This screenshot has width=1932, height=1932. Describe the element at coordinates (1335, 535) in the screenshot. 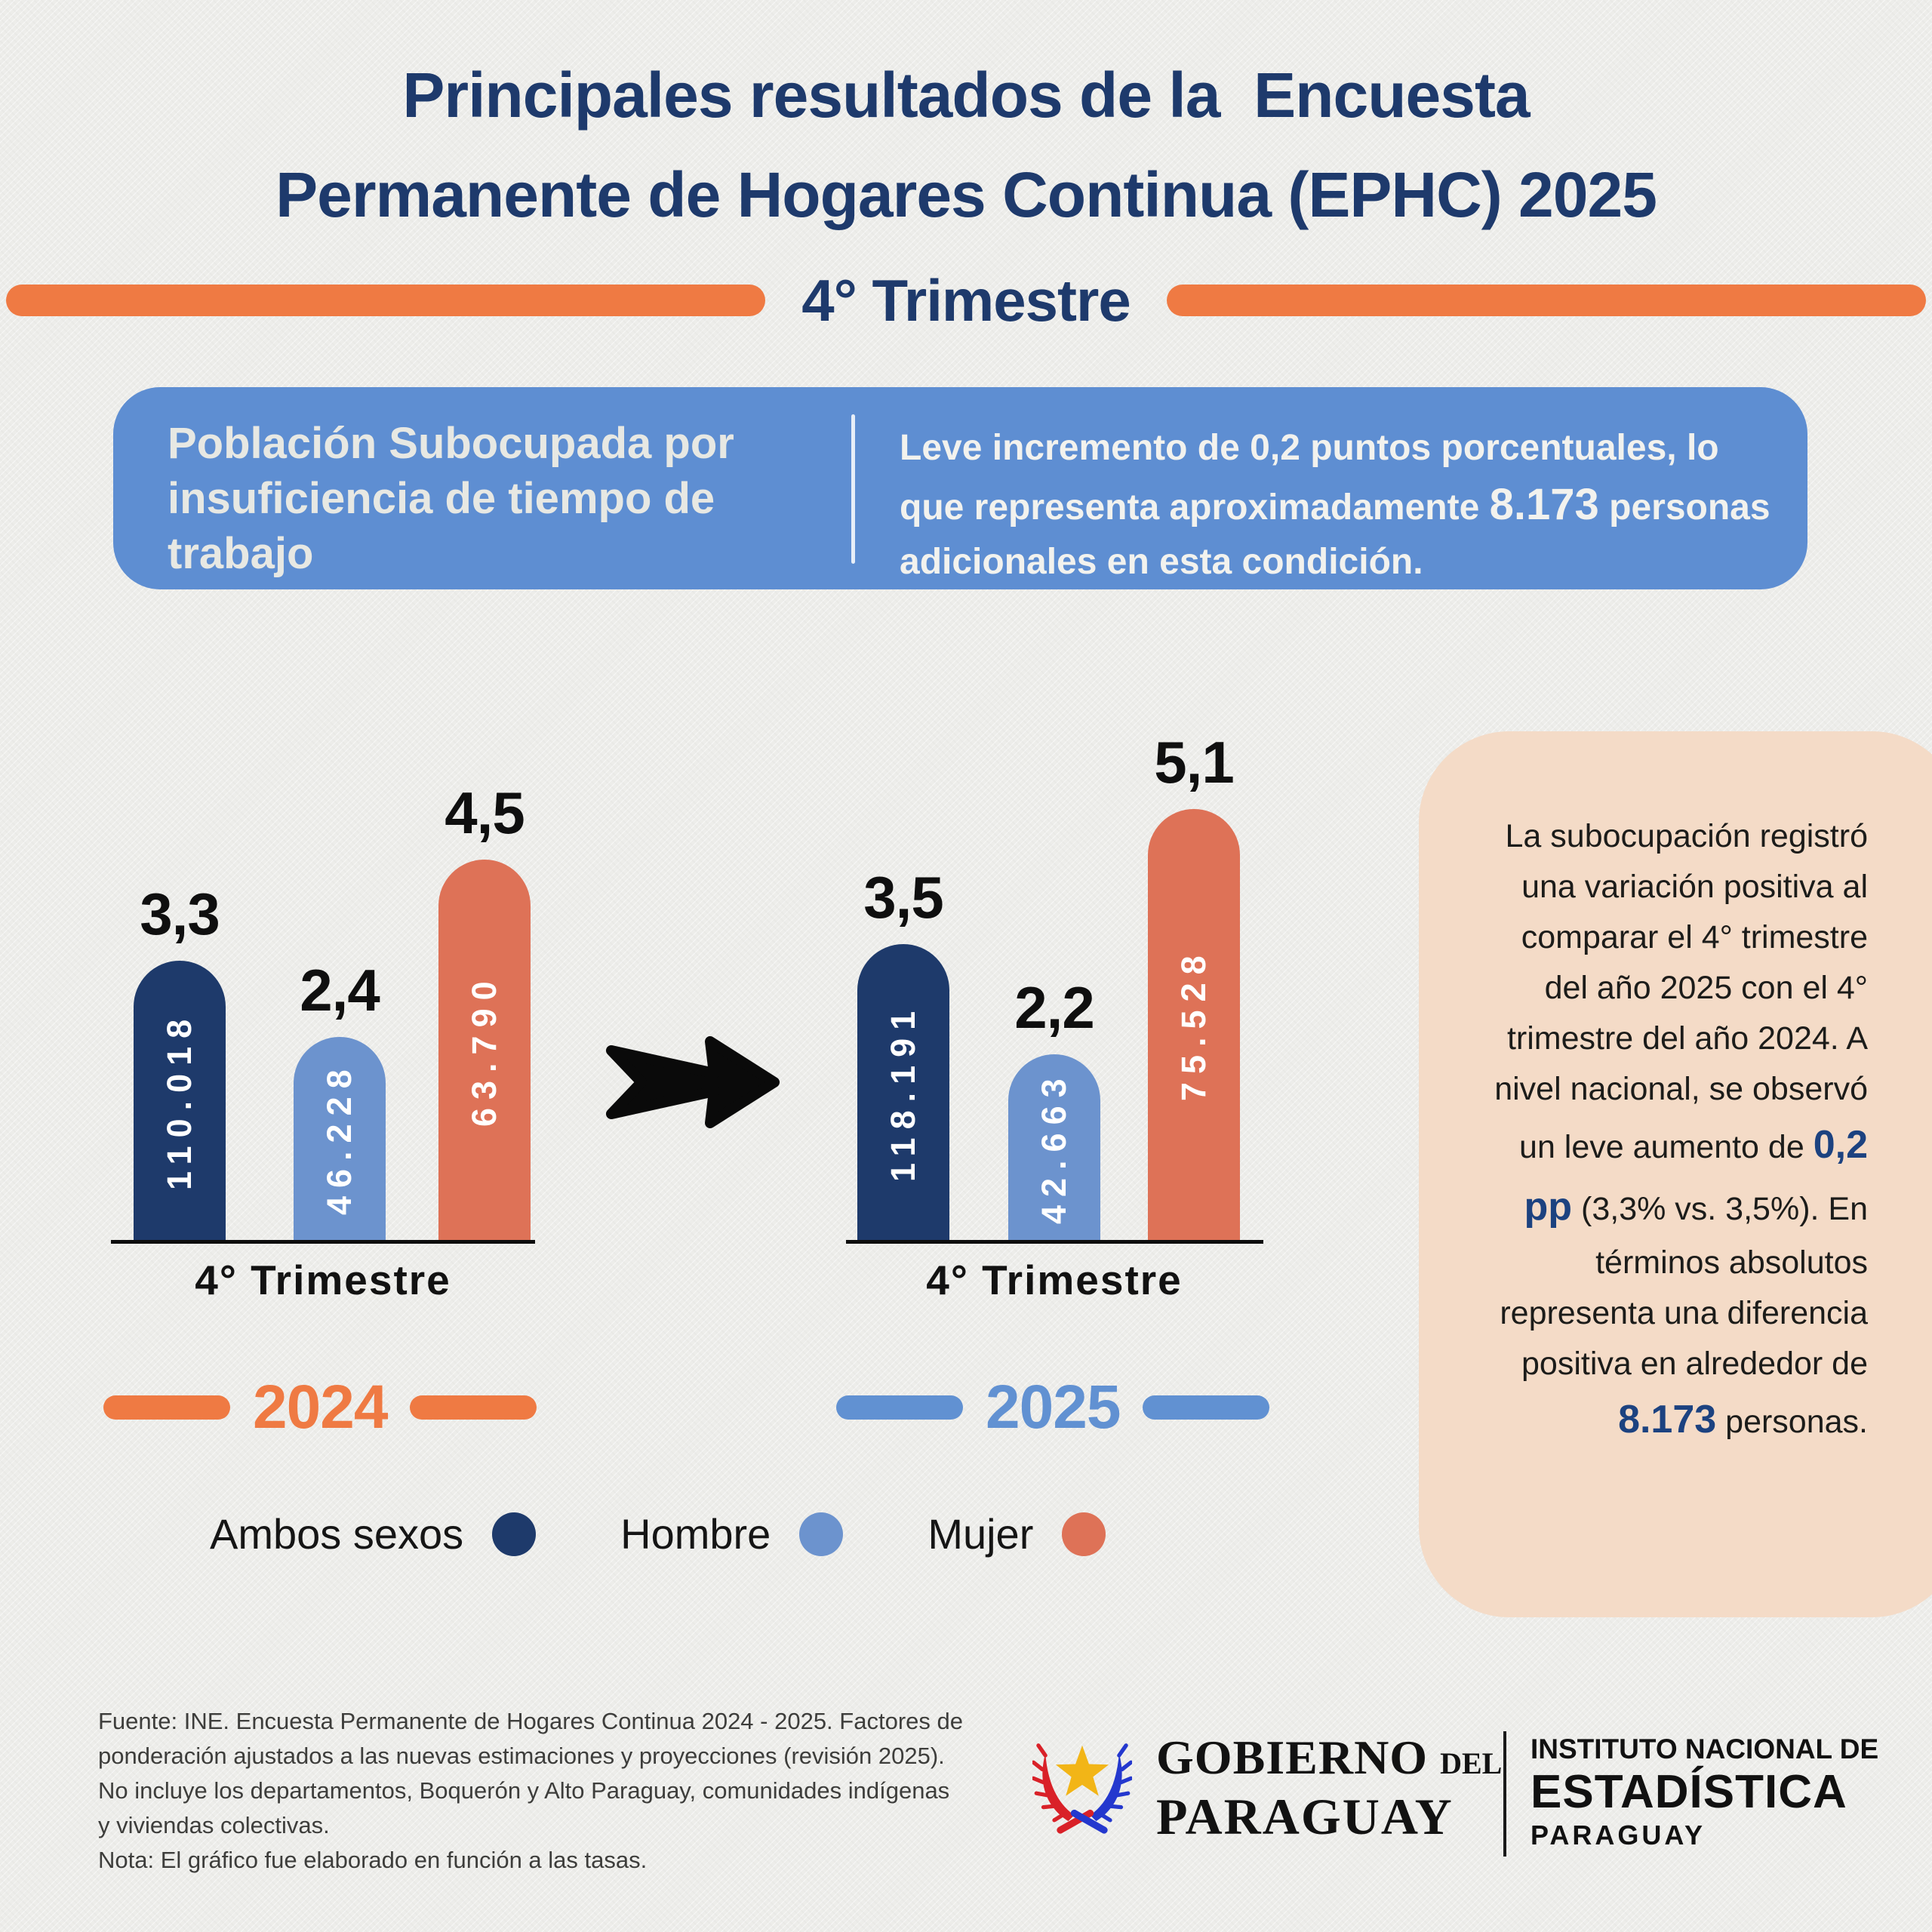

I see `info-body-text2: personas adicionales en esta condición.` at that location.